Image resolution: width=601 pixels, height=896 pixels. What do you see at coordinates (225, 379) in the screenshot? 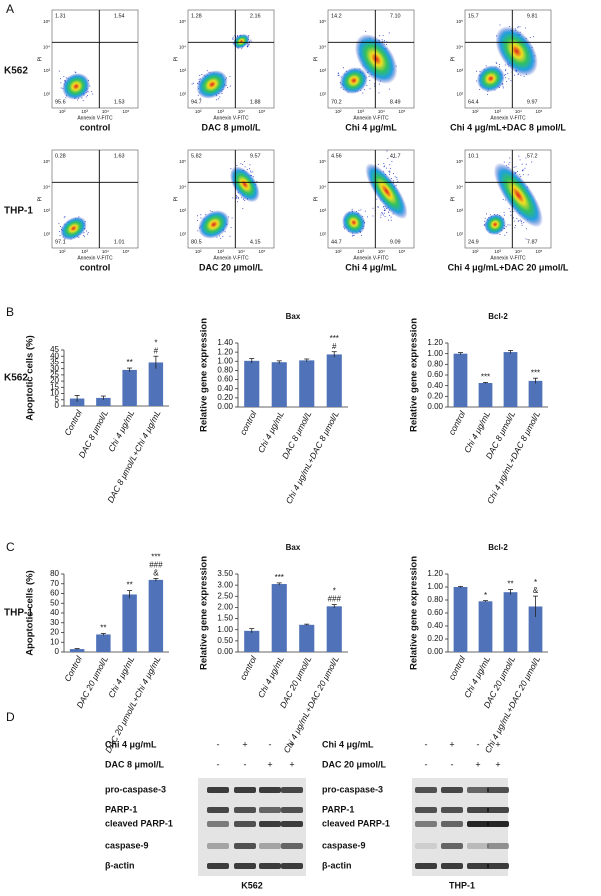
I see `y-tick-label: 0.60` at bounding box center [225, 379].